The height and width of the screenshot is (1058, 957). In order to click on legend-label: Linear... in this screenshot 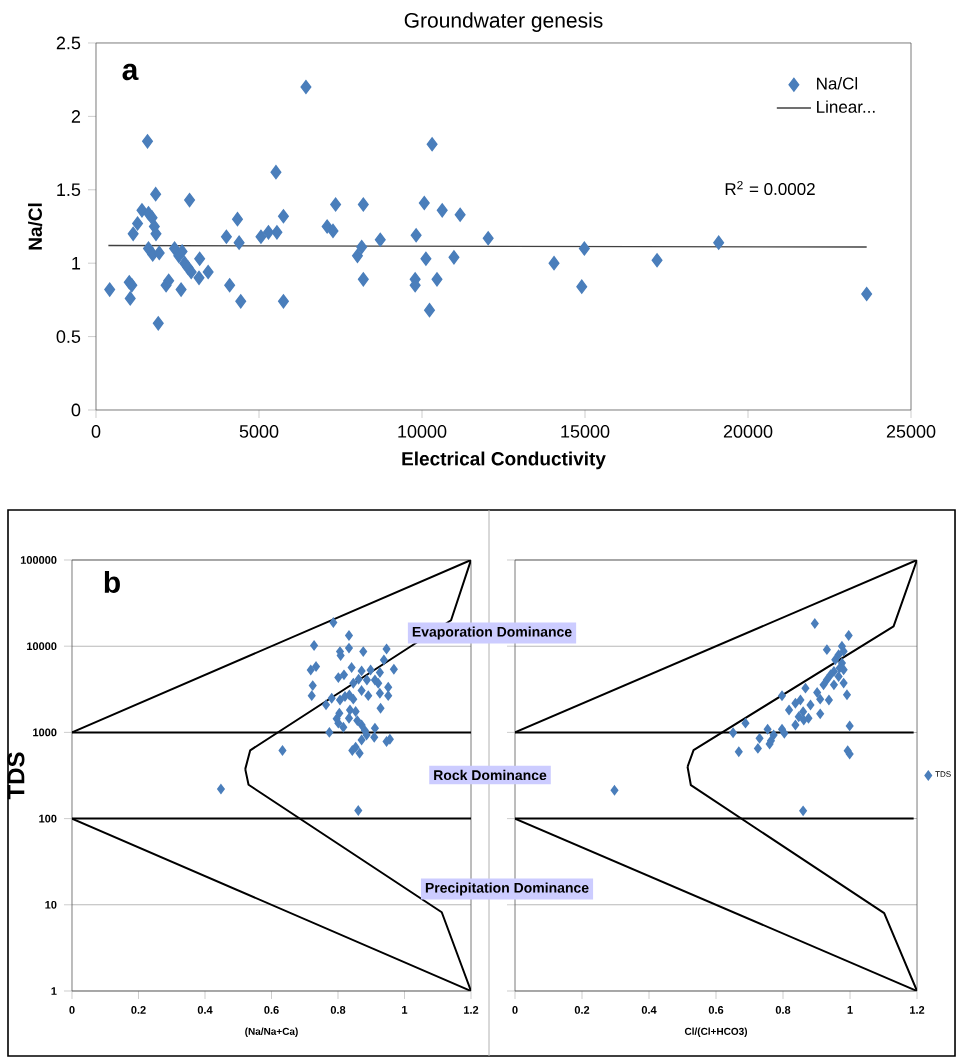, I will do `click(846, 106)`.